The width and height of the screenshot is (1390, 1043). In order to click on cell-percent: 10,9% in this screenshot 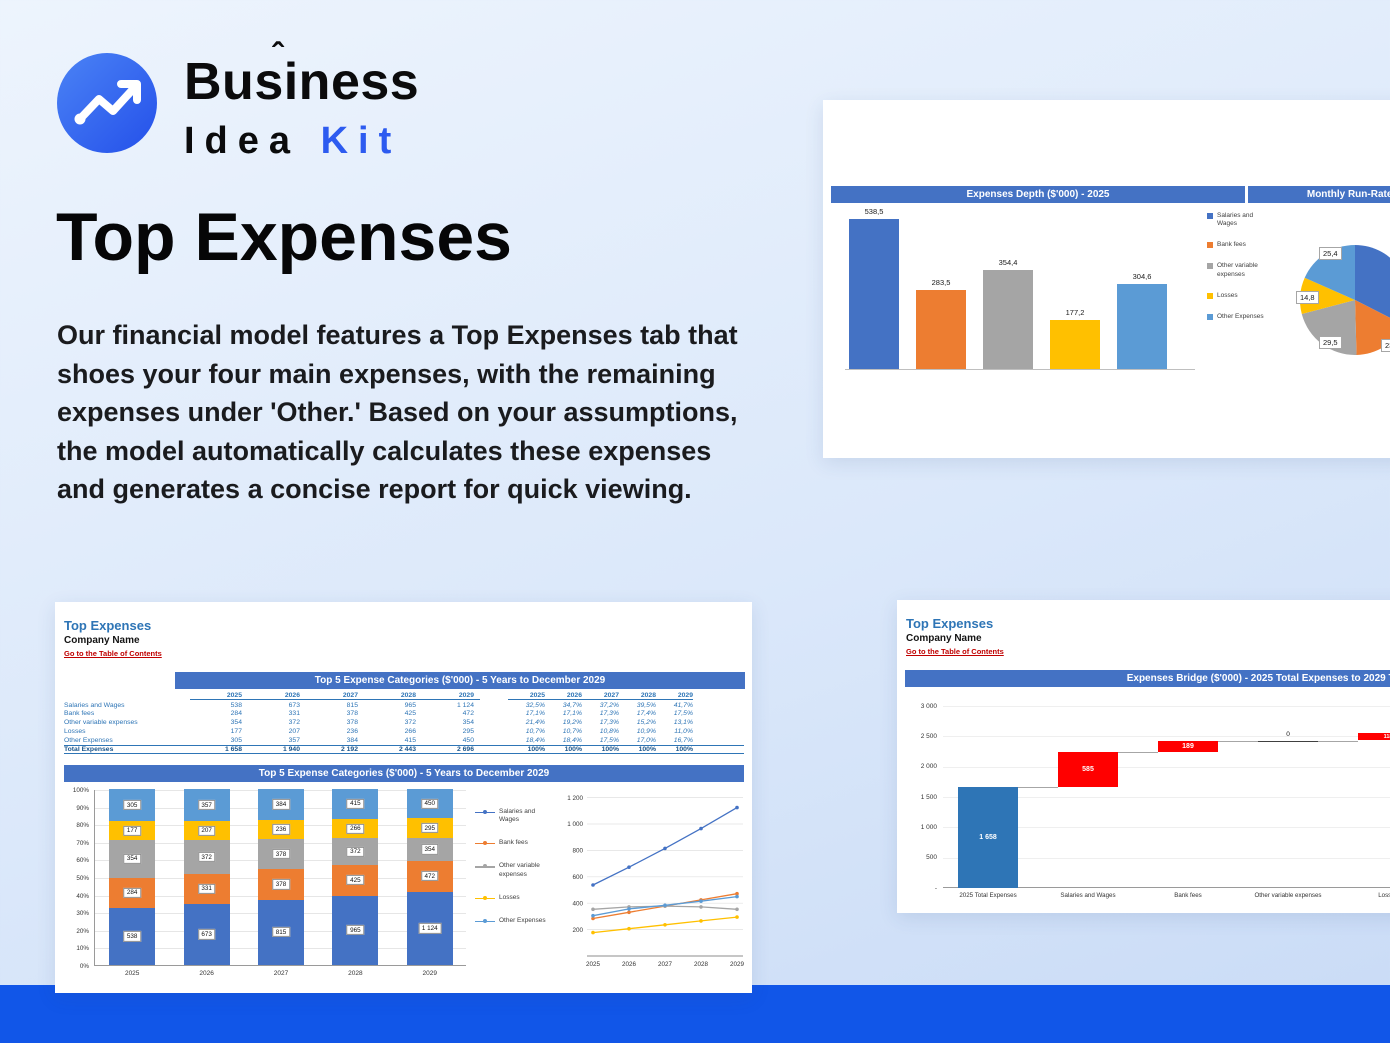, I will do `click(646, 732)`.